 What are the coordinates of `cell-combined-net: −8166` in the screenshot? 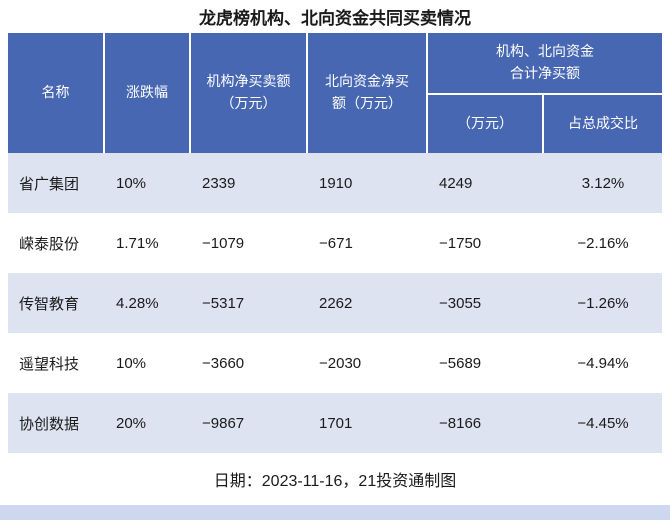 It's located at (460, 423).